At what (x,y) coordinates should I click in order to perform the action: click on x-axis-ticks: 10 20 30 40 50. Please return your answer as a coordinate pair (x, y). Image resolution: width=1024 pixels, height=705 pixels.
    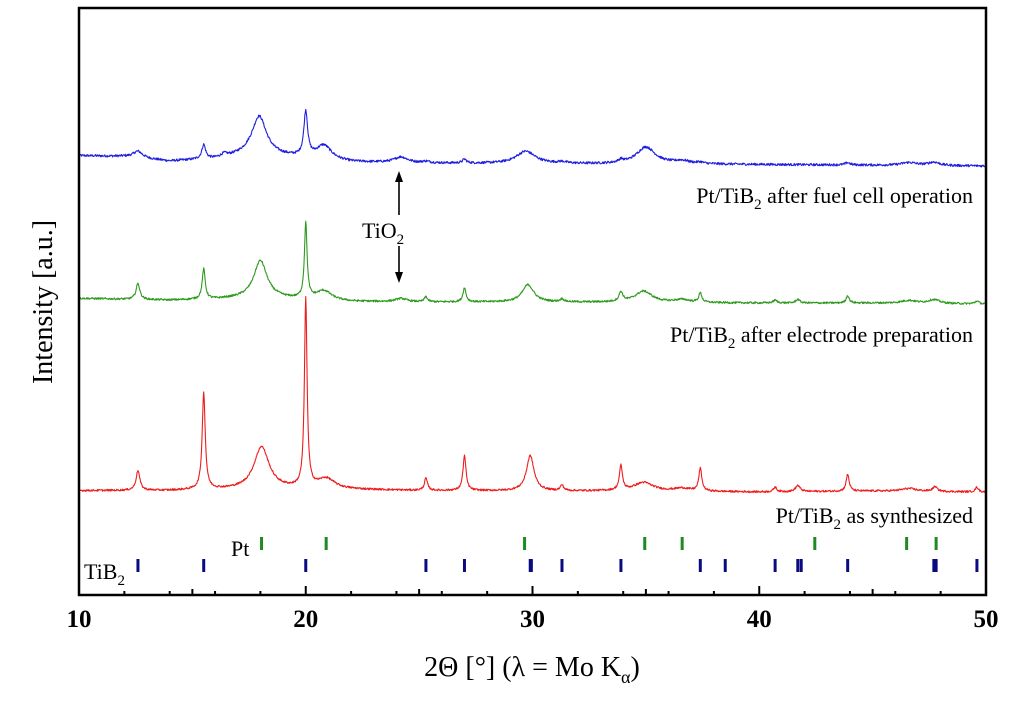
    Looking at the image, I should click on (533, 609).